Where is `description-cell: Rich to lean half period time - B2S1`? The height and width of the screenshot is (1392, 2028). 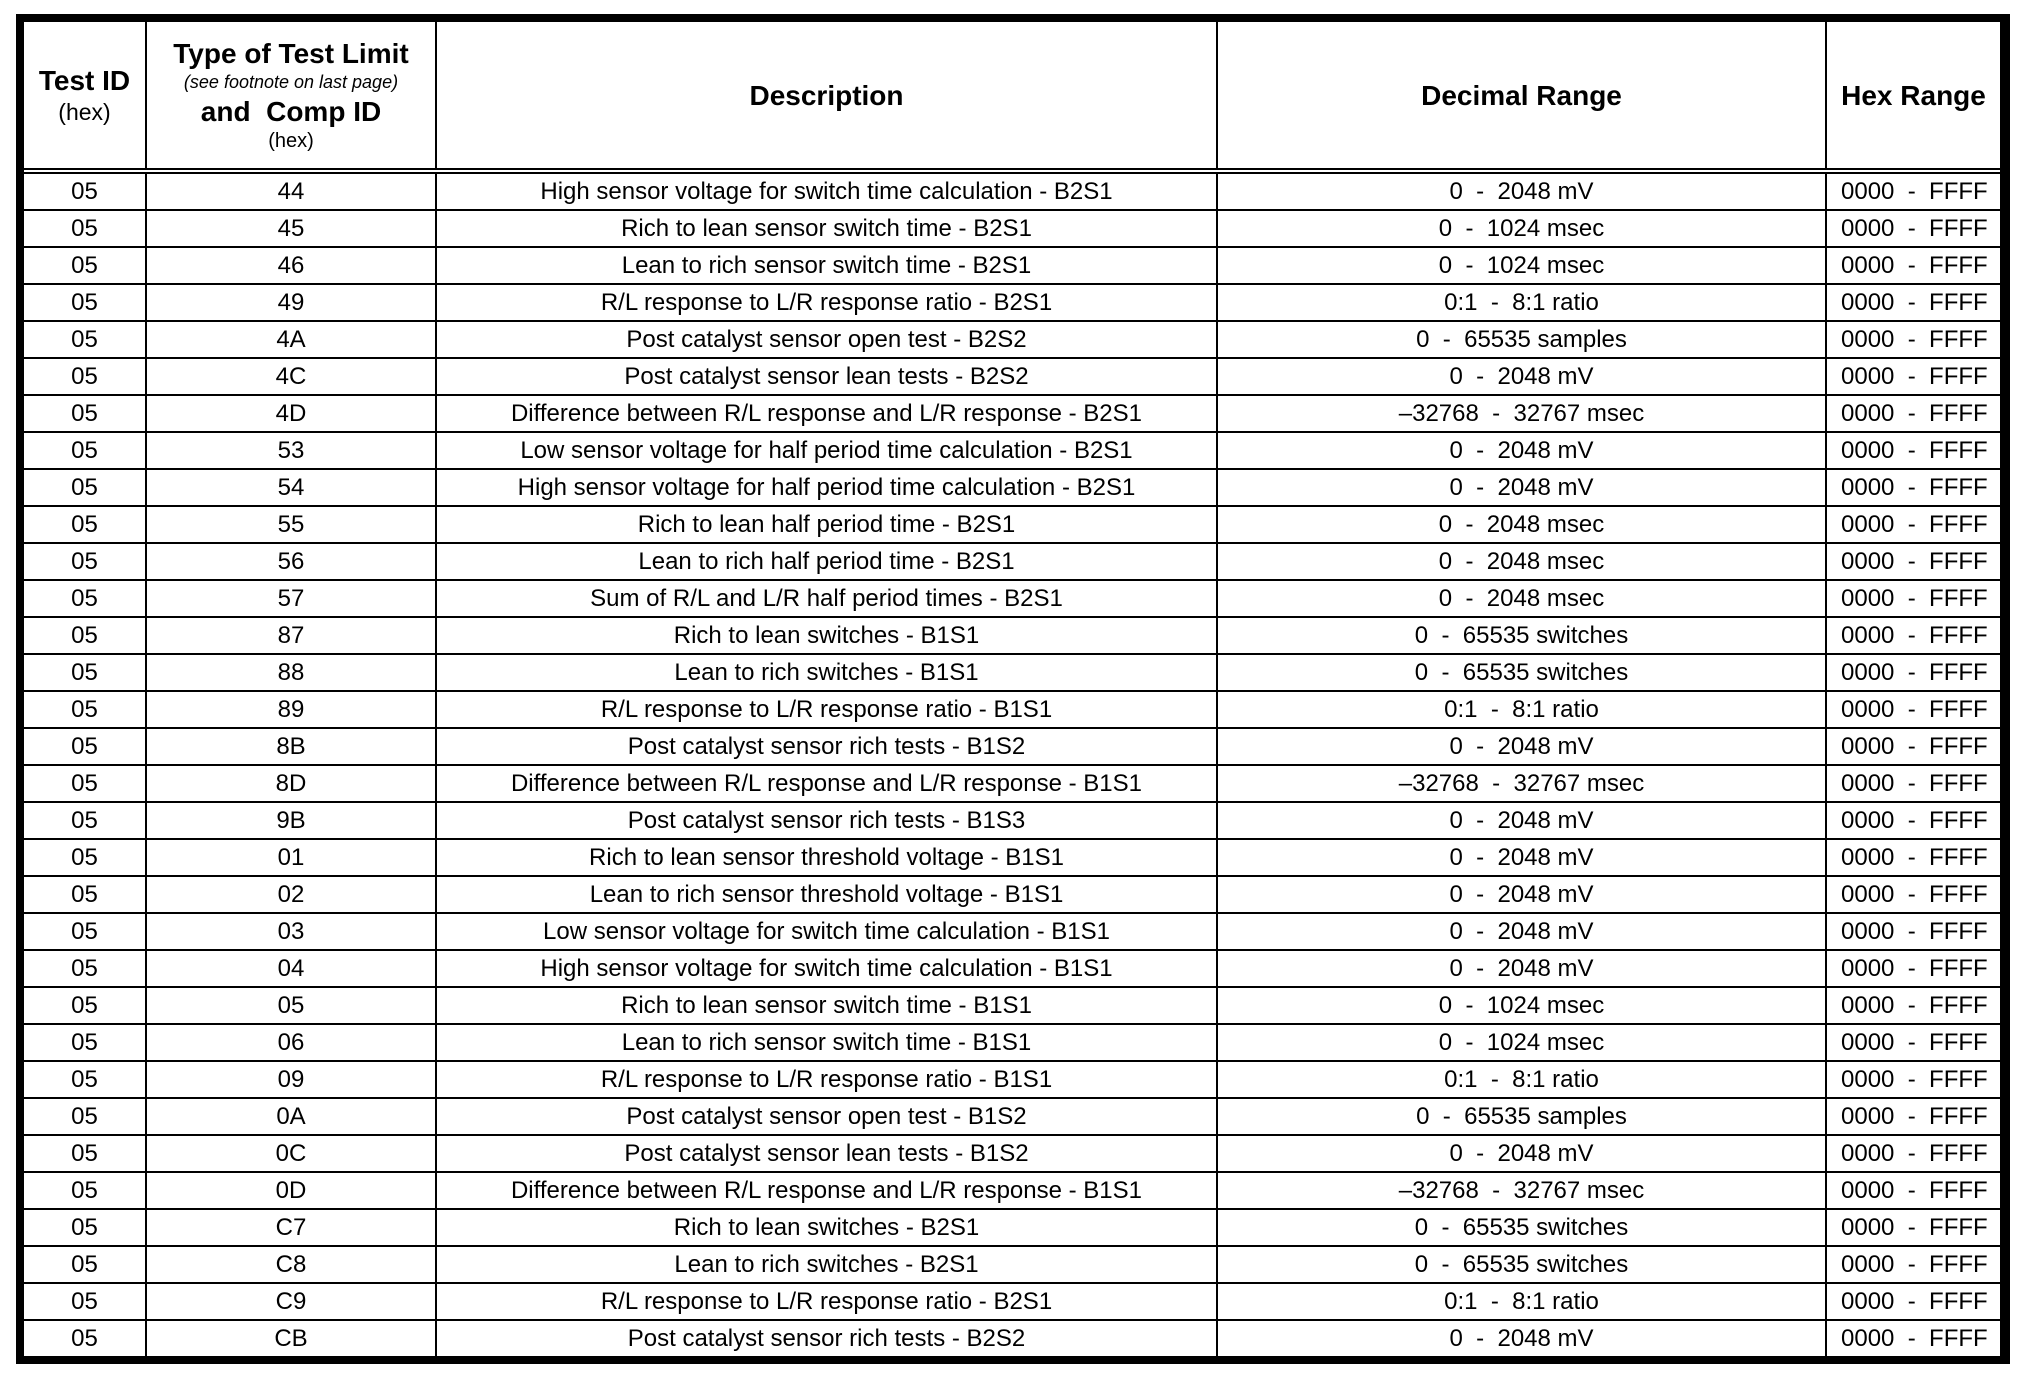 description-cell: Rich to lean half period time - B2S1 is located at coordinates (826, 524).